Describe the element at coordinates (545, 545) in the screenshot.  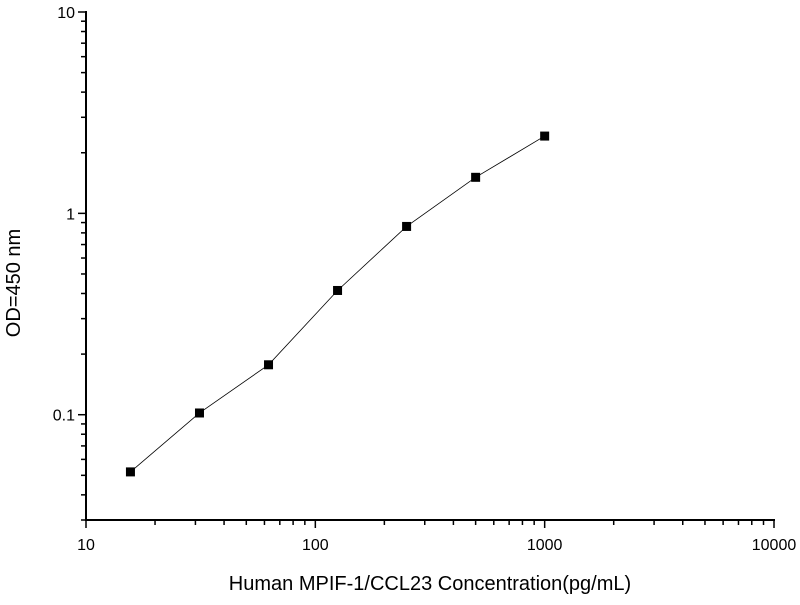
I see `x-tick-label: 1000` at that location.